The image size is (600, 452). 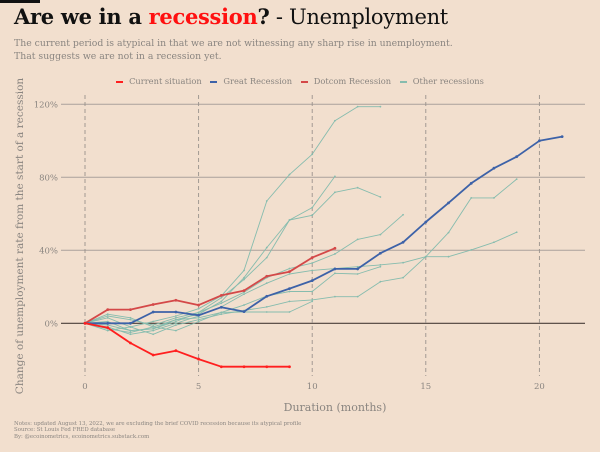 What do you see at coordinates (403, 81) in the screenshot?
I see `legend-swatch-other` at bounding box center [403, 81].